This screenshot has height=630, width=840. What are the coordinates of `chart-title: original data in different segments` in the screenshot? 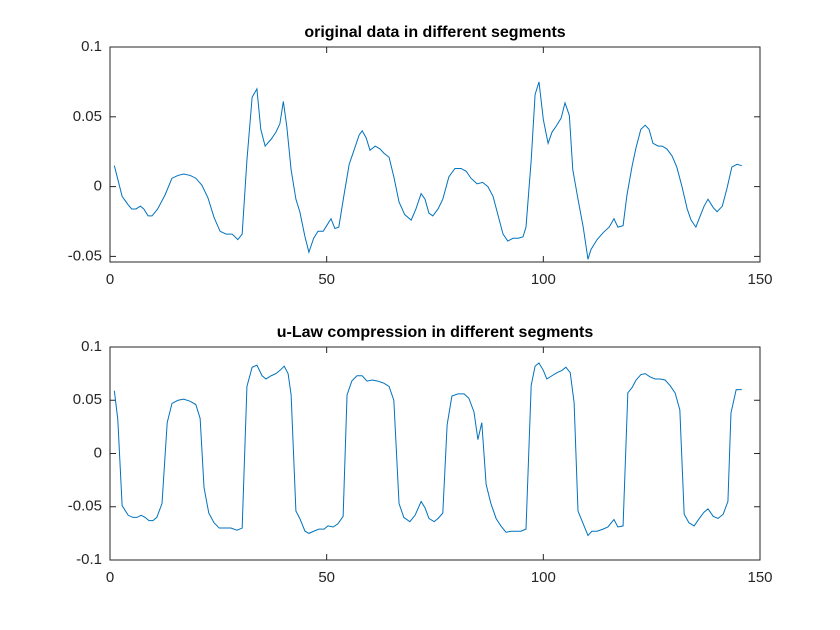 It's located at (434, 32).